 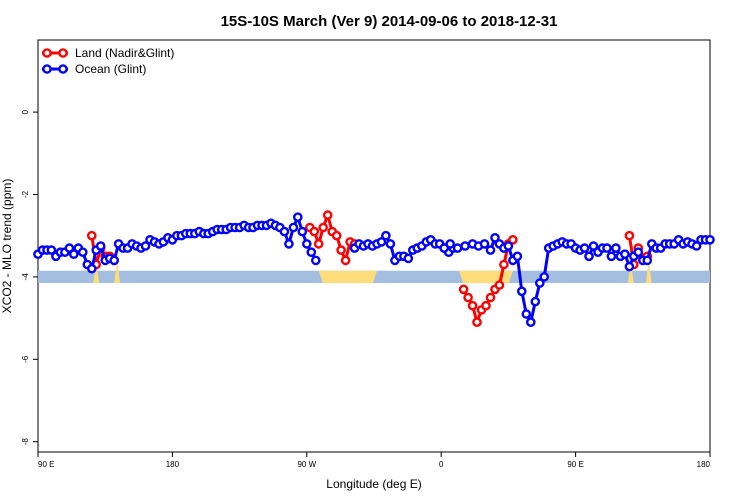 What do you see at coordinates (25, 277) in the screenshot?
I see `y-tick-label: -4` at bounding box center [25, 277].